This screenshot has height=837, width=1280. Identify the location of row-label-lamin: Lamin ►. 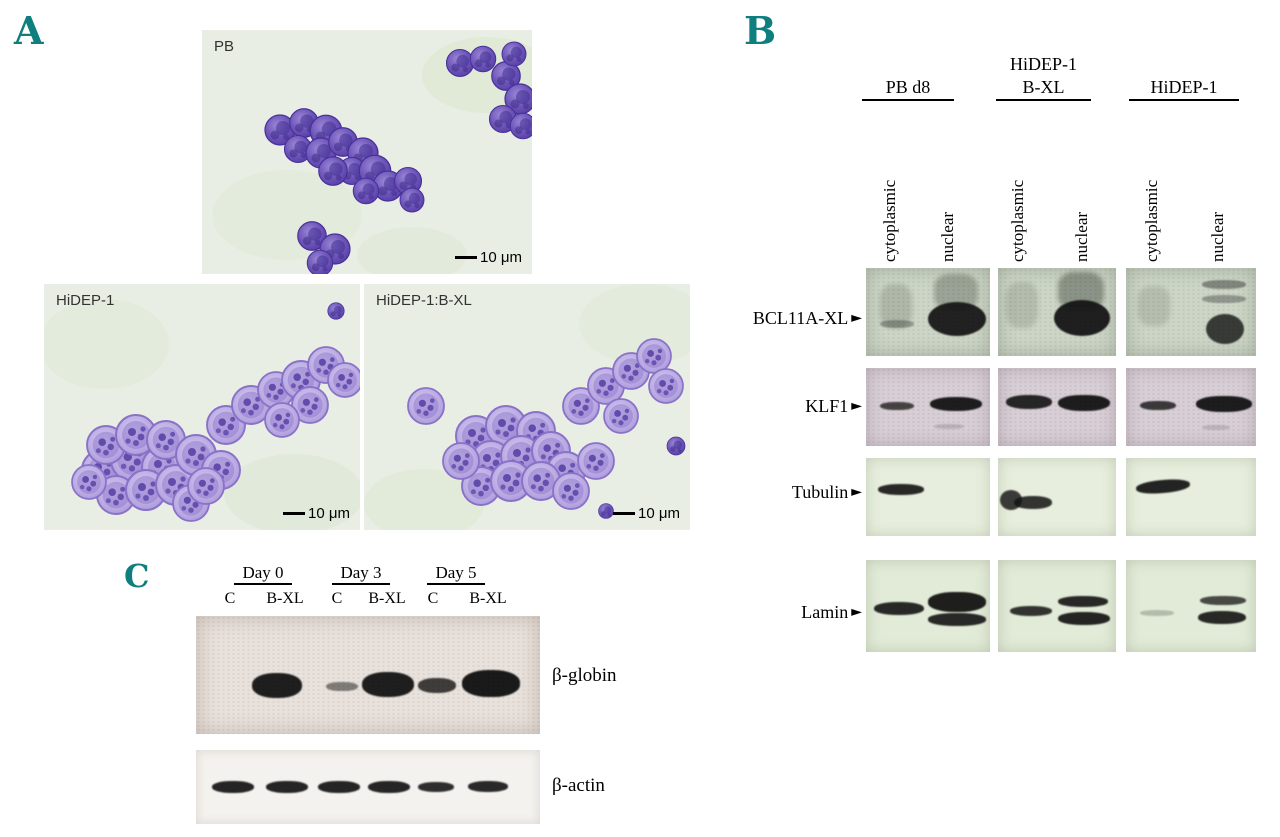
(807, 612).